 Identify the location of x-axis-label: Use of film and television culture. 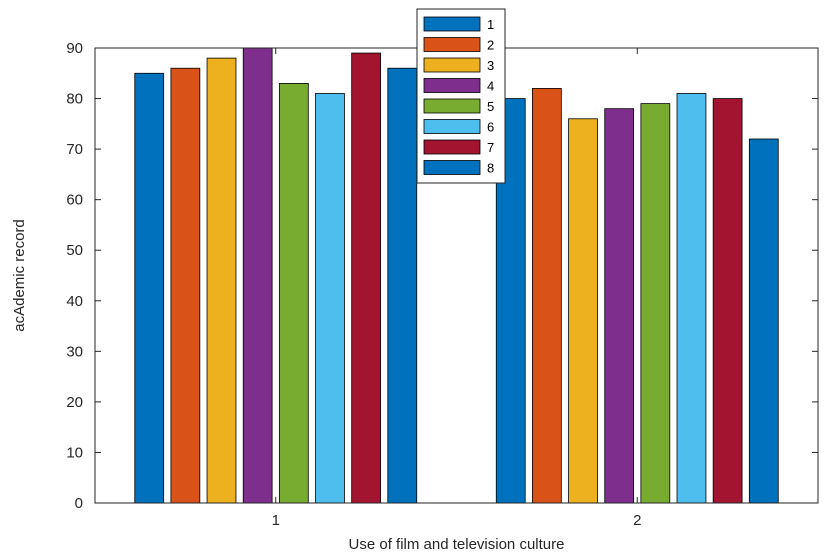
(457, 544).